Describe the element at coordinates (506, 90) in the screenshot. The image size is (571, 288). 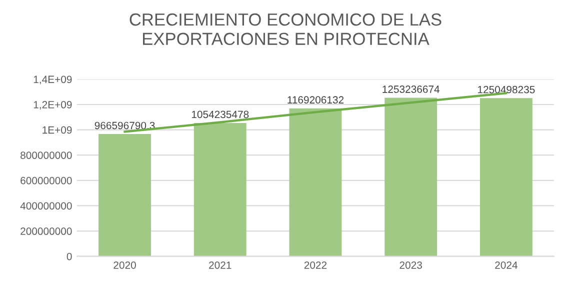
I see `data-label: 1250498235` at that location.